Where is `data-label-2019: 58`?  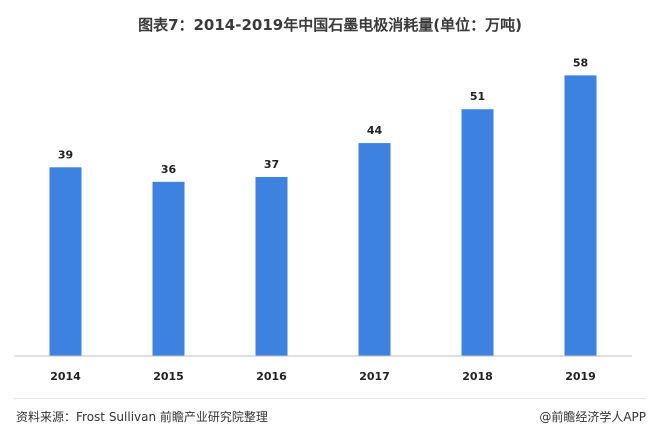 data-label-2019: 58 is located at coordinates (580, 62).